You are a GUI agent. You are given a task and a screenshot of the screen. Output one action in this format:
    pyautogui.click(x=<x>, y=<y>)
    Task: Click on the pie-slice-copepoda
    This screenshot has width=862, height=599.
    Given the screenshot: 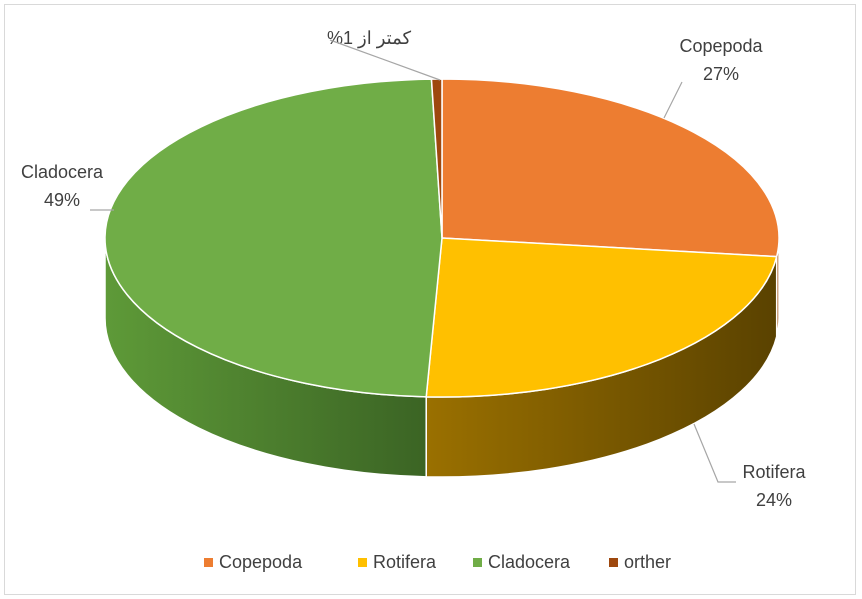 What is the action you would take?
    pyautogui.click(x=610, y=168)
    